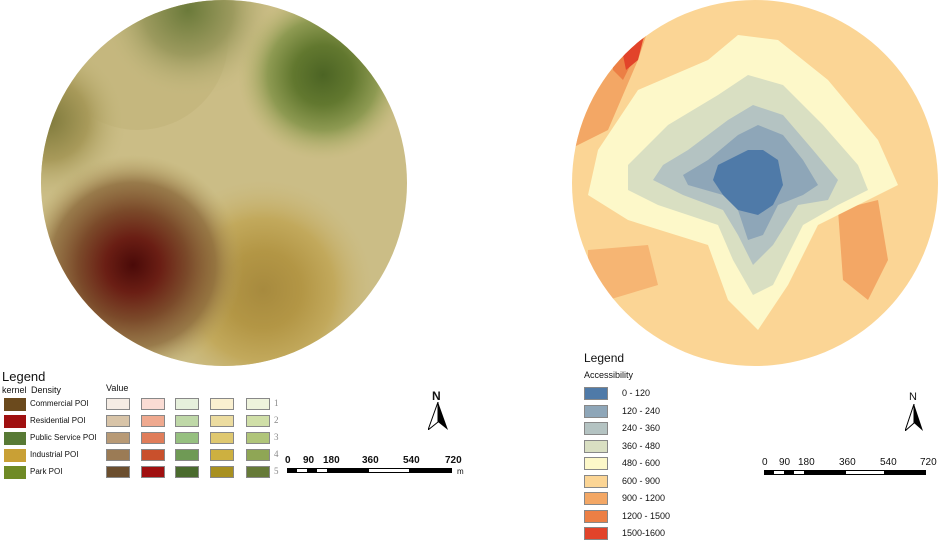  What do you see at coordinates (646, 515) in the screenshot?
I see `accessibility-label: 1200 - 1500` at bounding box center [646, 515].